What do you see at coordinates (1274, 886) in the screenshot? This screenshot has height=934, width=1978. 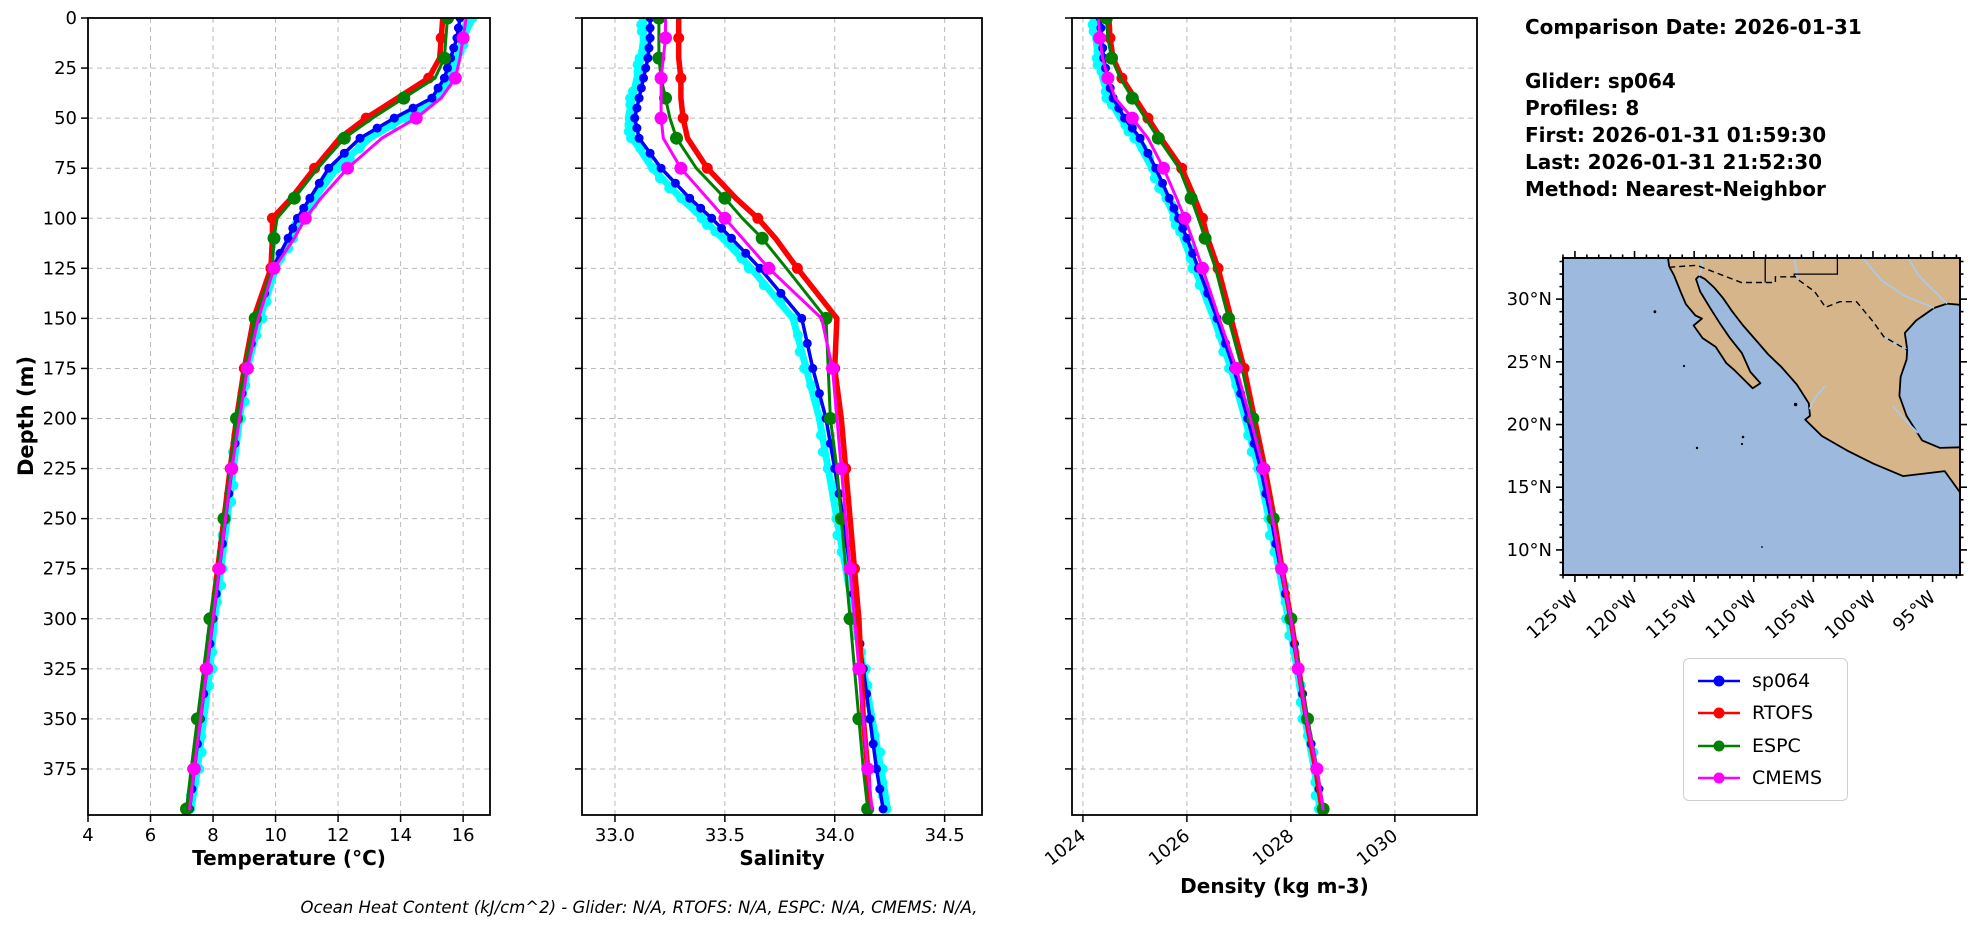 I see `density-axis-label: Density (kg m-3)` at bounding box center [1274, 886].